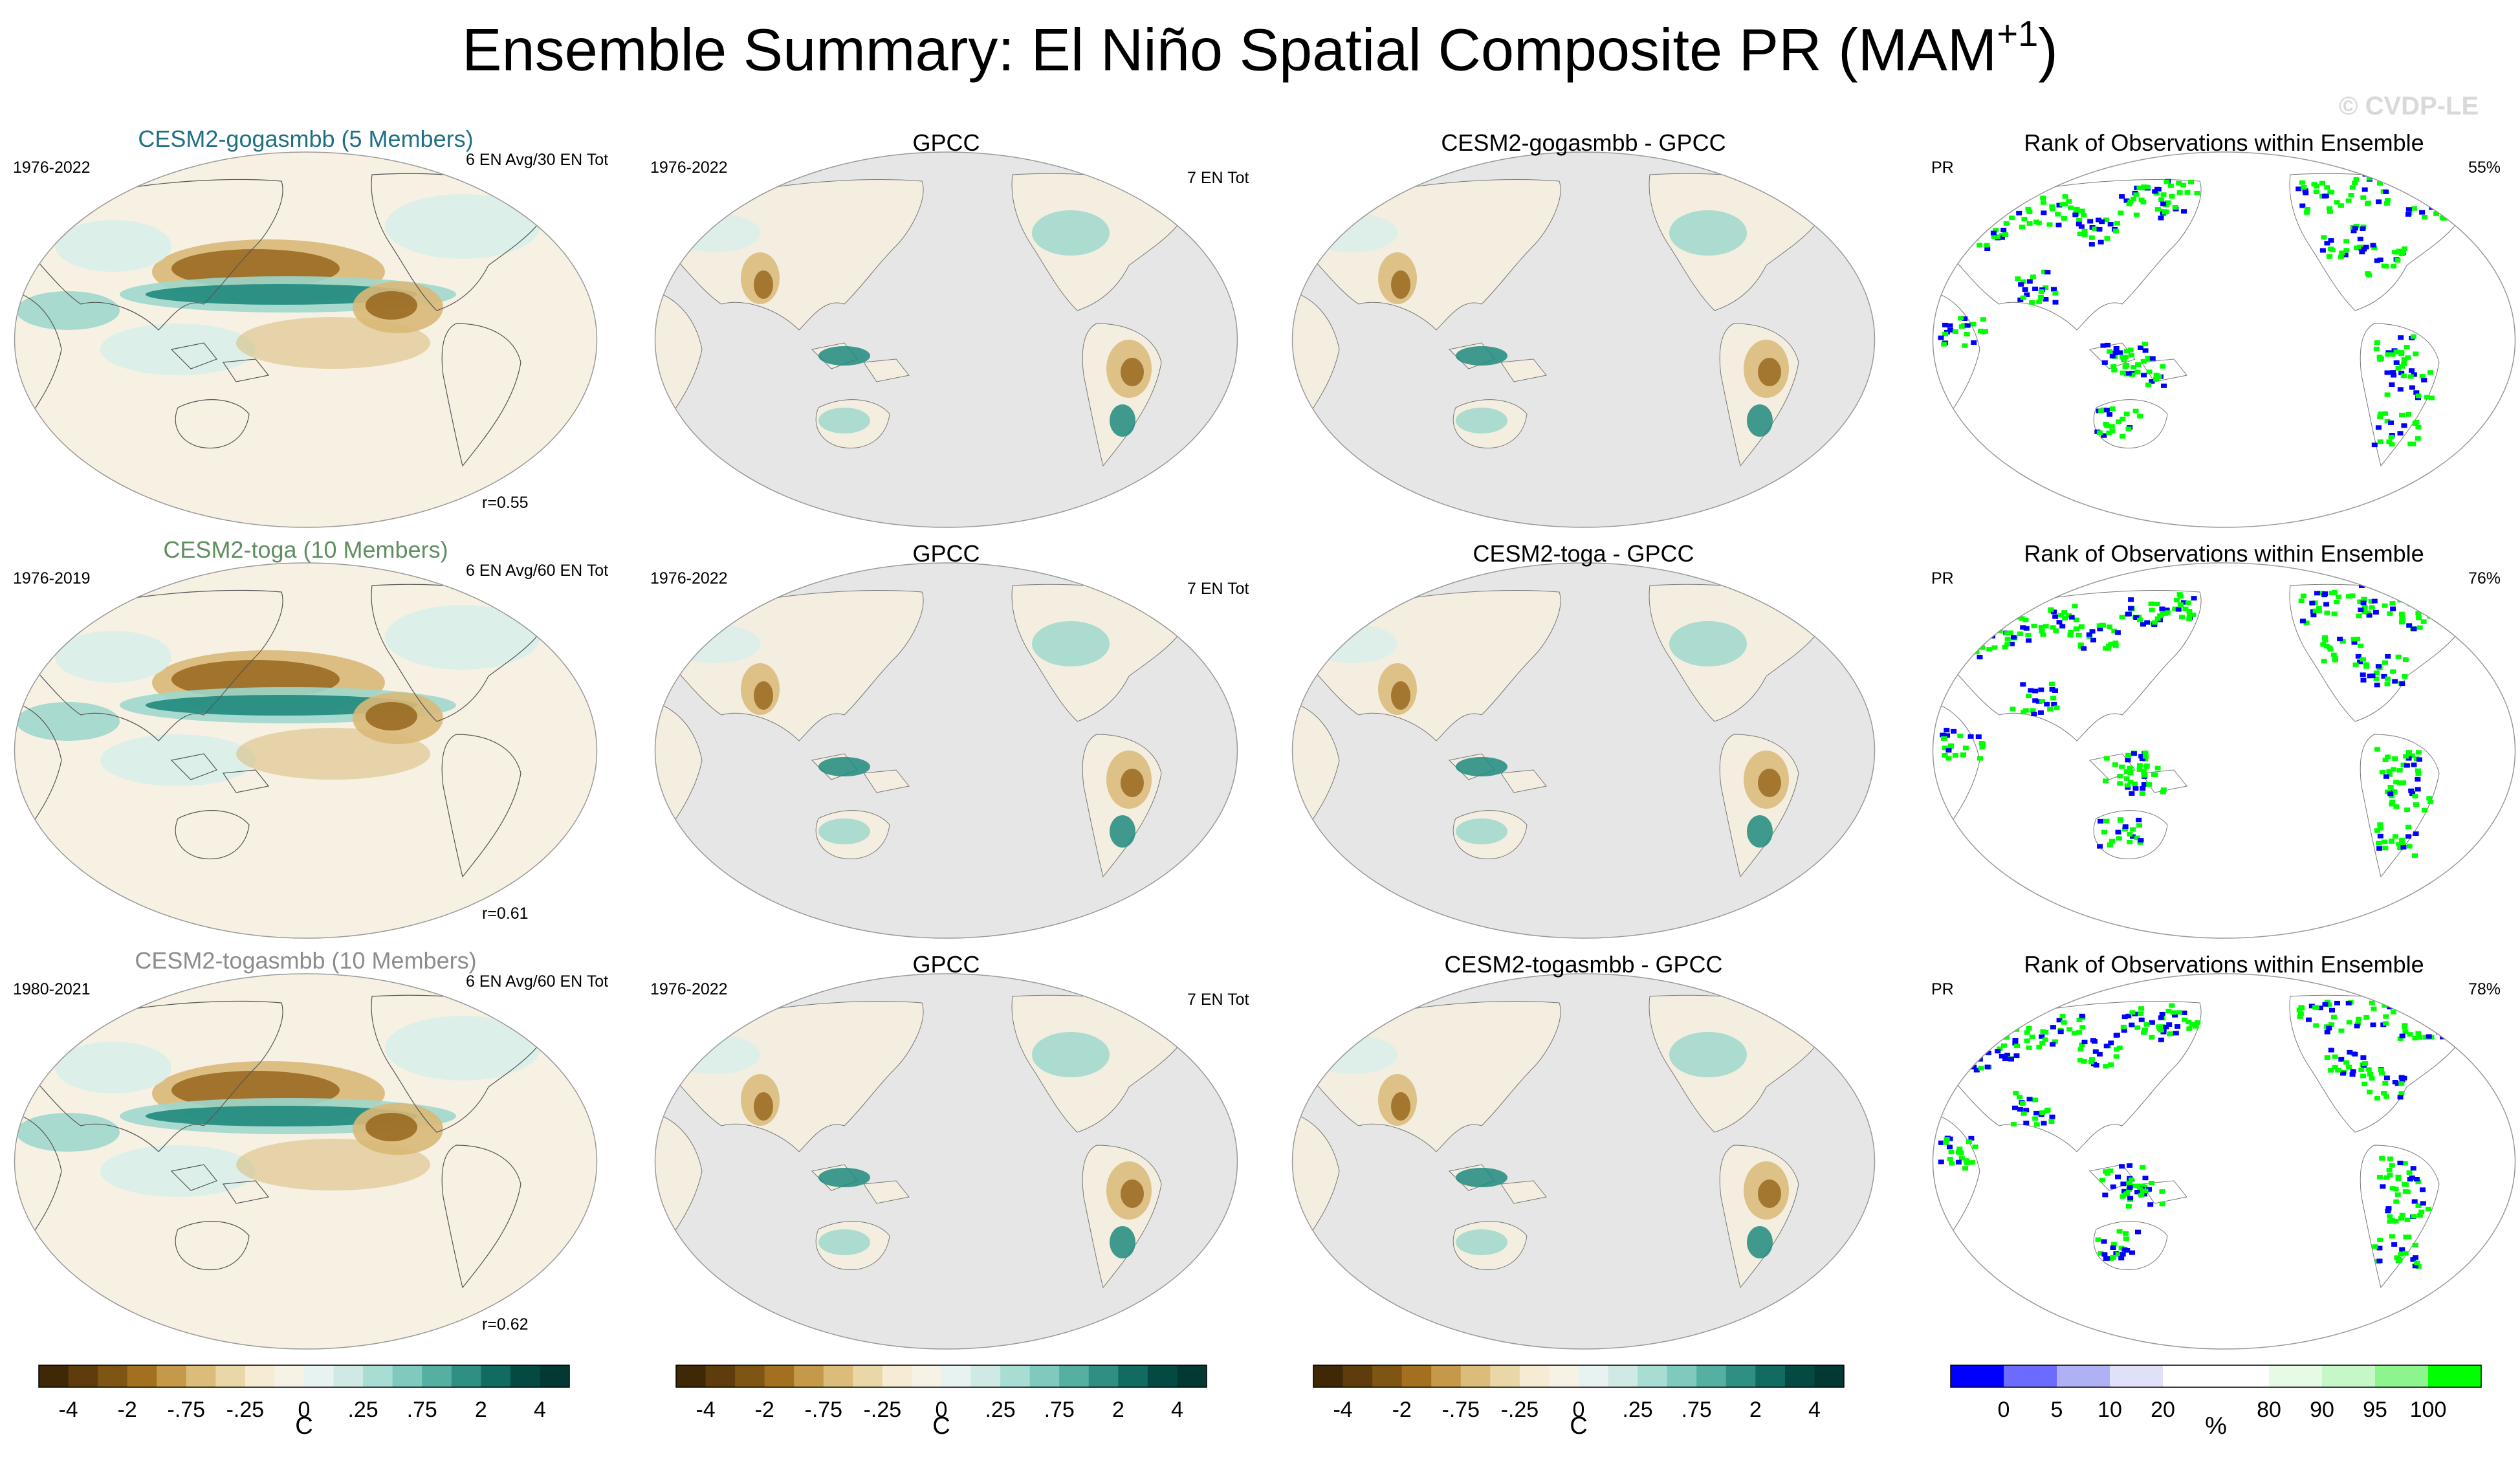 Image resolution: width=2520 pixels, height=1459 pixels. What do you see at coordinates (306, 339) in the screenshot?
I see `model-map-border` at bounding box center [306, 339].